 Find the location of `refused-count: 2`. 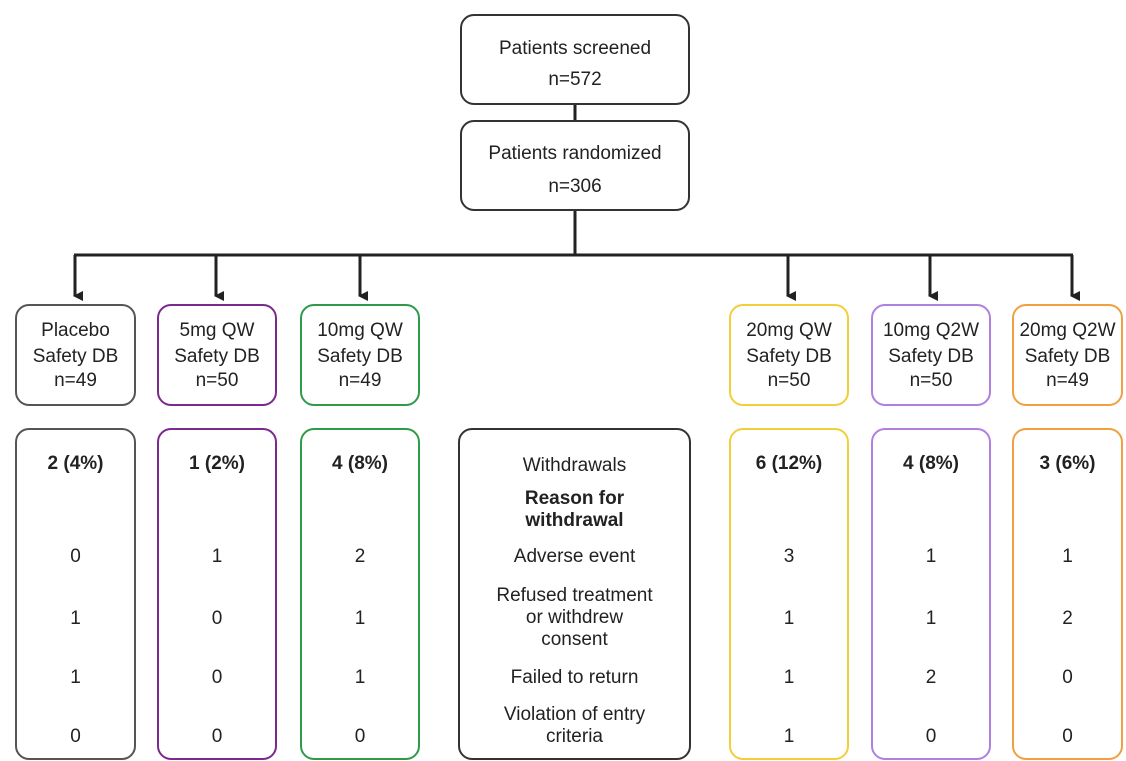

refused-count: 2 is located at coordinates (1067, 618).